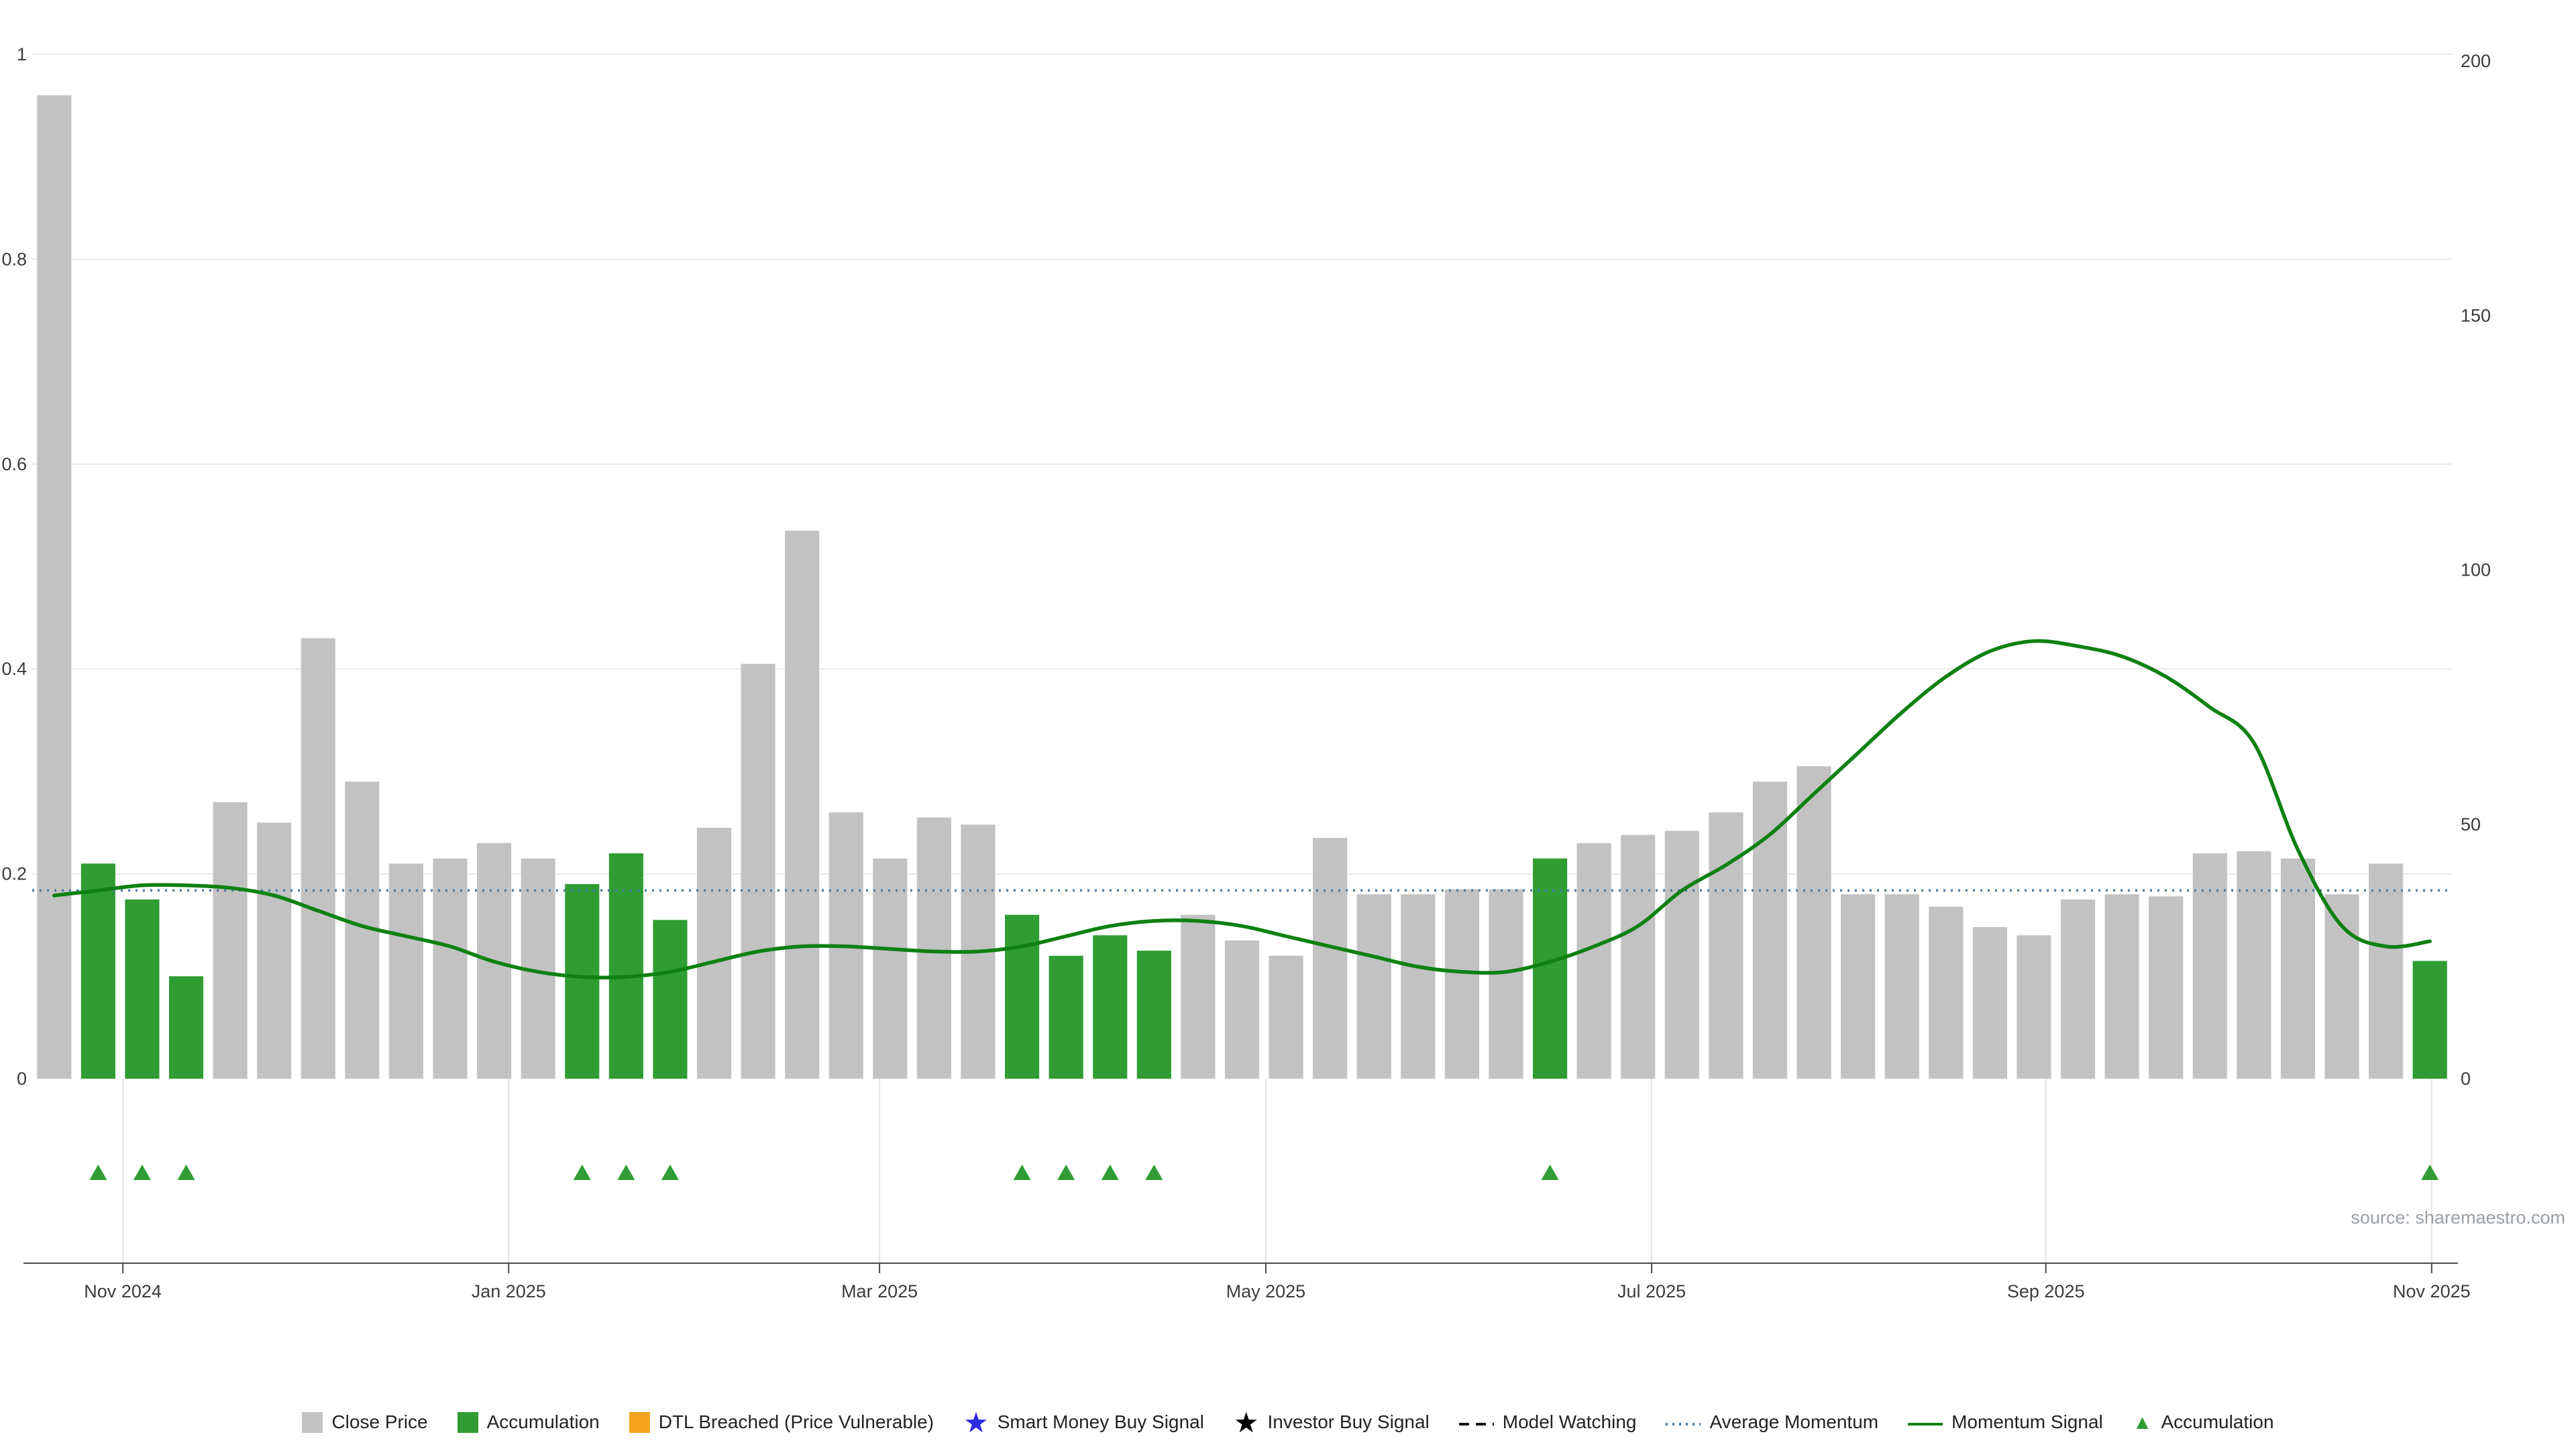 This screenshot has height=1449, width=2576. Describe the element at coordinates (14, 669) in the screenshot. I see `left-axis-tick-label: 0.4` at that location.